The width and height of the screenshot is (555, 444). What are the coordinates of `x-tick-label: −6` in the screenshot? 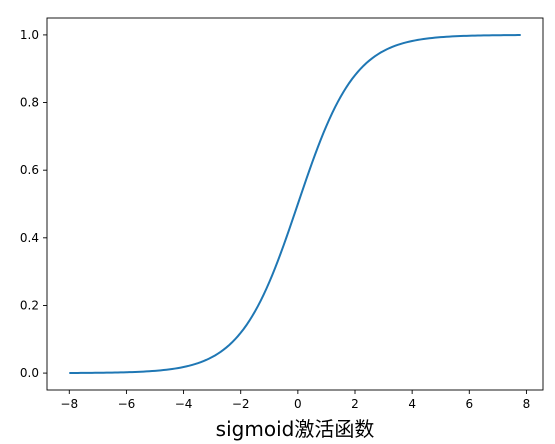 It's located at (127, 404).